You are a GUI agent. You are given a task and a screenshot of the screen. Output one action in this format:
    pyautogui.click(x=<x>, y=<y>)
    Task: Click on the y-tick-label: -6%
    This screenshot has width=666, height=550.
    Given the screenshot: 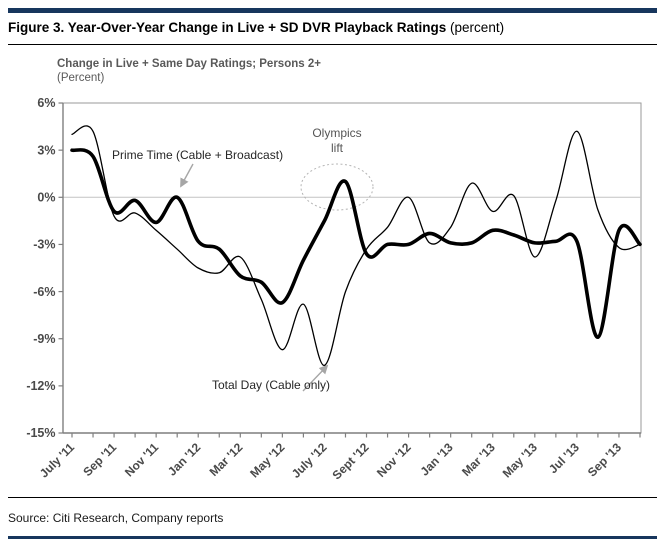 What is the action you would take?
    pyautogui.click(x=44, y=292)
    